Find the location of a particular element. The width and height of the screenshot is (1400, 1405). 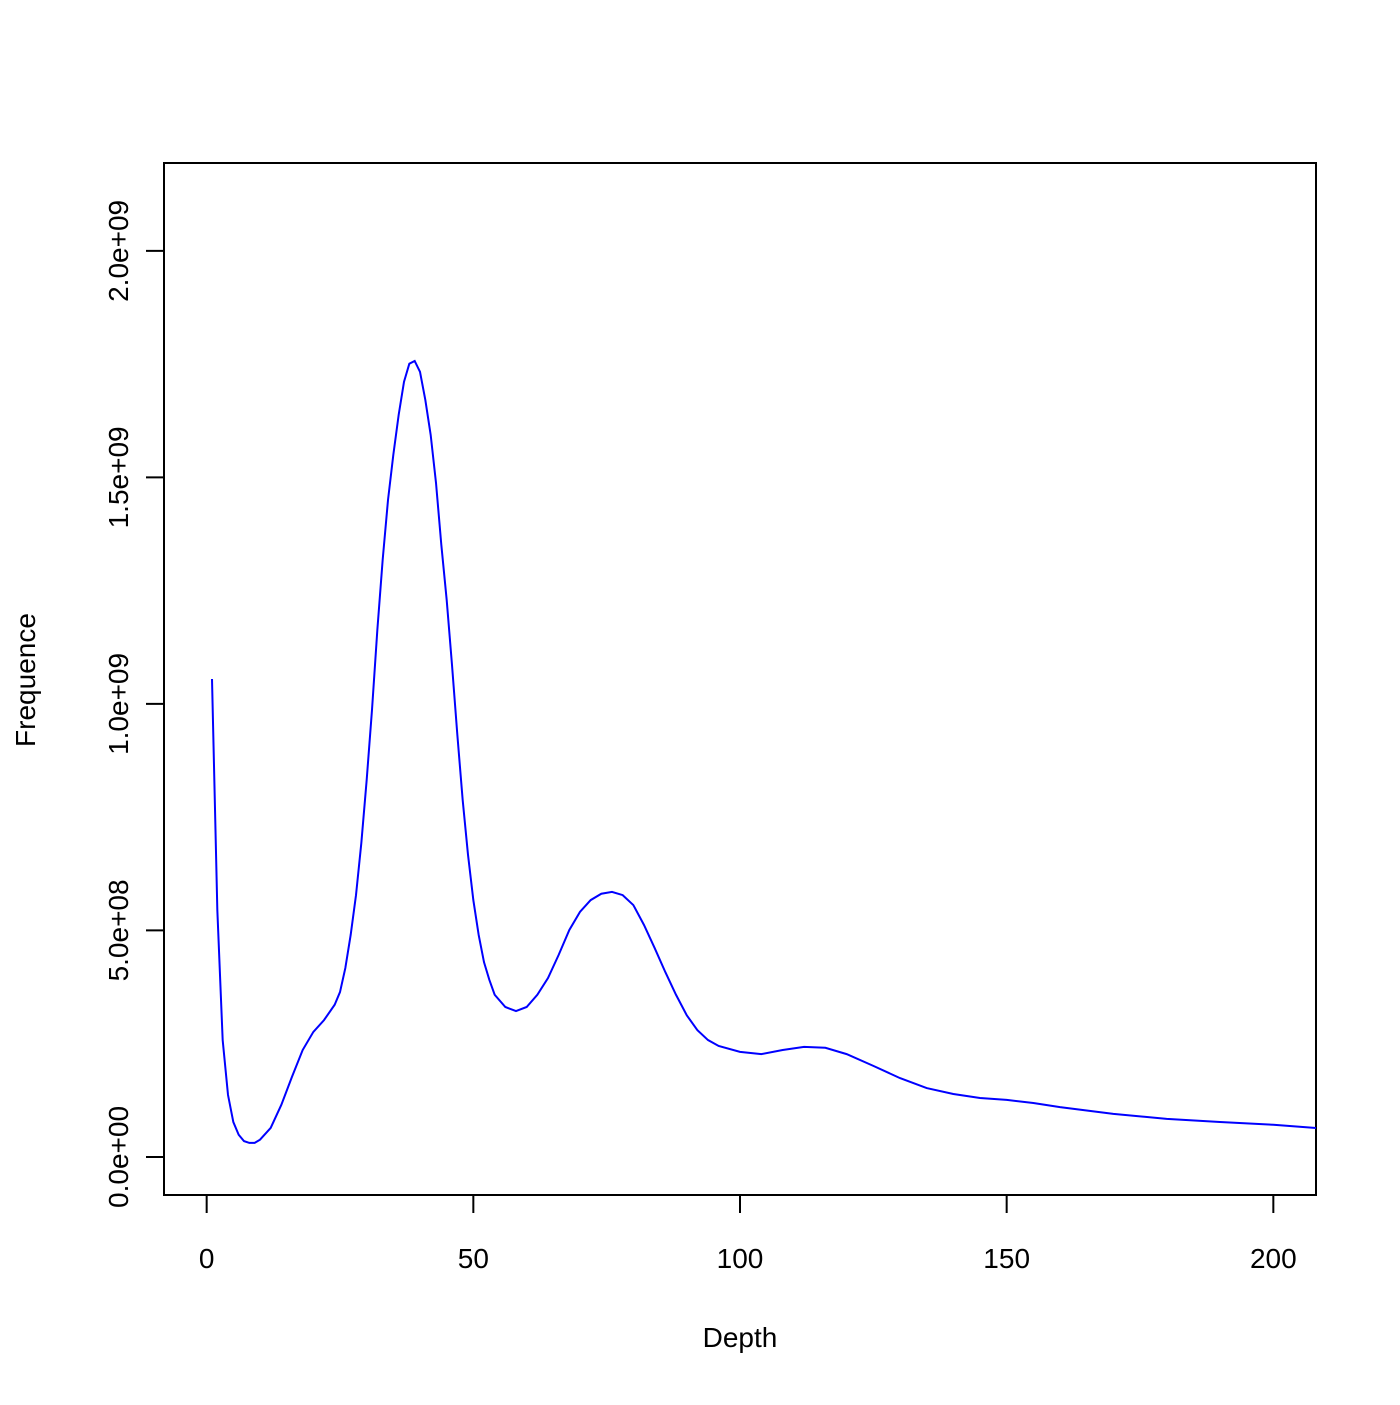

y-tick-label: 5.0e+08 is located at coordinates (118, 930).